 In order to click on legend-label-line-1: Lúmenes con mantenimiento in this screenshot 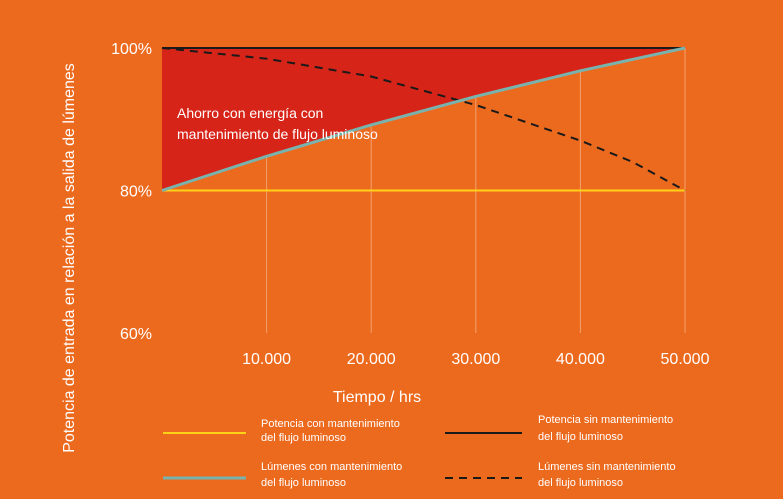, I will do `click(331, 467)`.